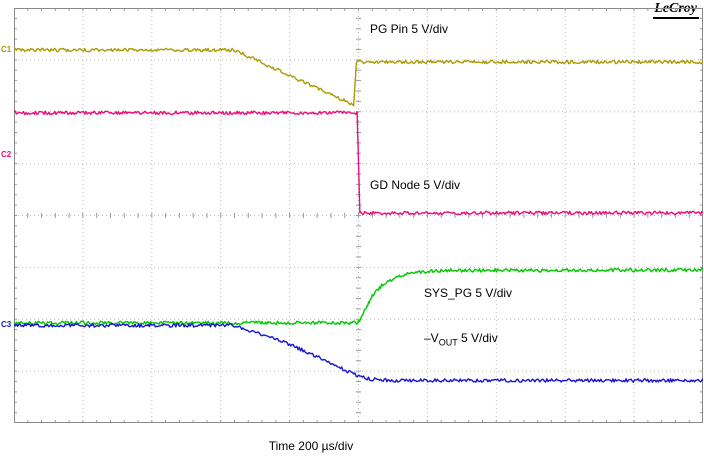 This screenshot has width=704, height=466. Describe the element at coordinates (461, 339) in the screenshot. I see `waveform-label: –VOUT 5 V/div` at that location.